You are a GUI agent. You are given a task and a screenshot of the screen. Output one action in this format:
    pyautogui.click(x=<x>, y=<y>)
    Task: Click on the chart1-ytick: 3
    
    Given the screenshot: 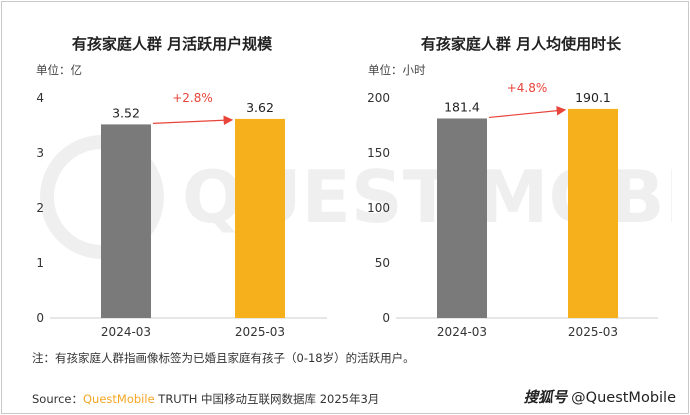 What is the action you would take?
    pyautogui.click(x=40, y=153)
    